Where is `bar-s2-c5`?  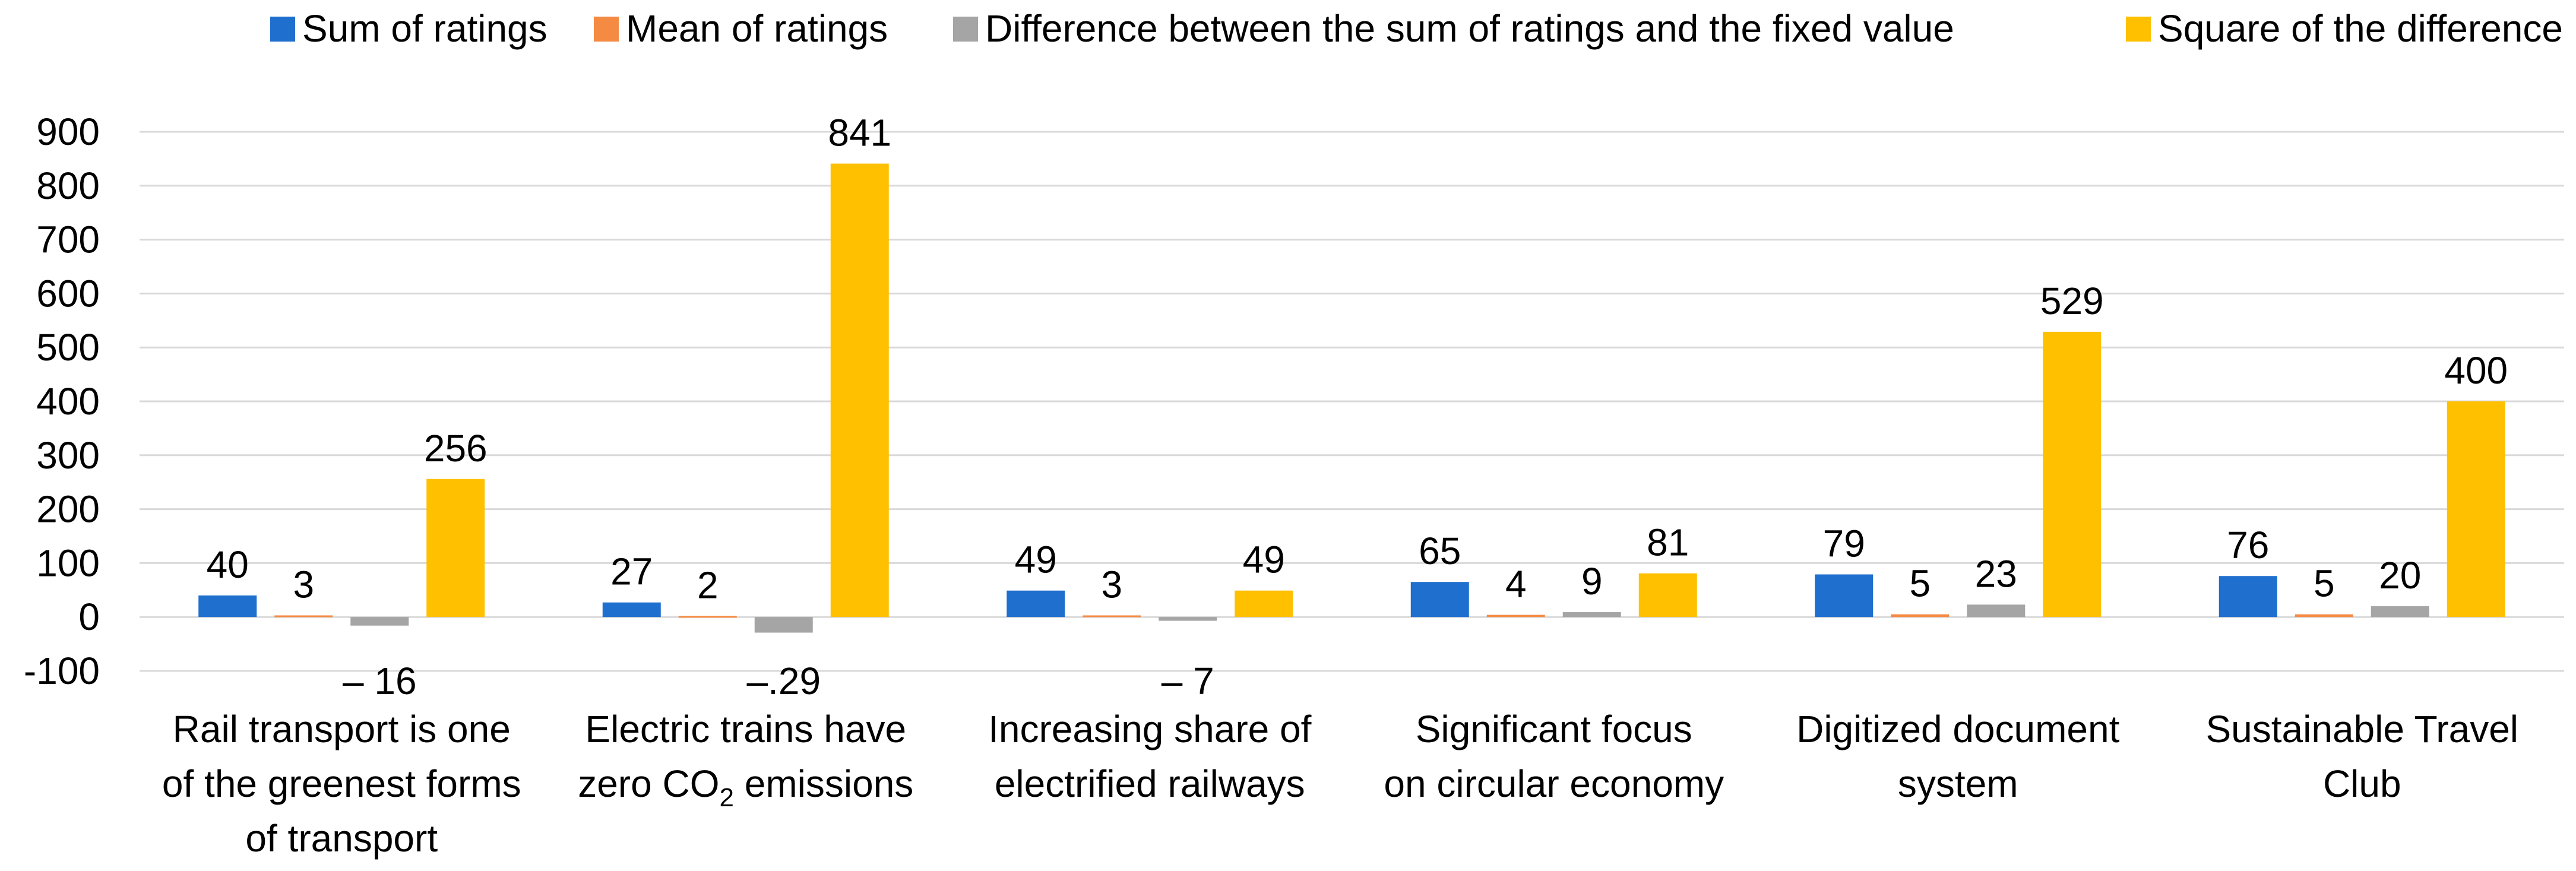 bar-s2-c5 is located at coordinates (1920, 615).